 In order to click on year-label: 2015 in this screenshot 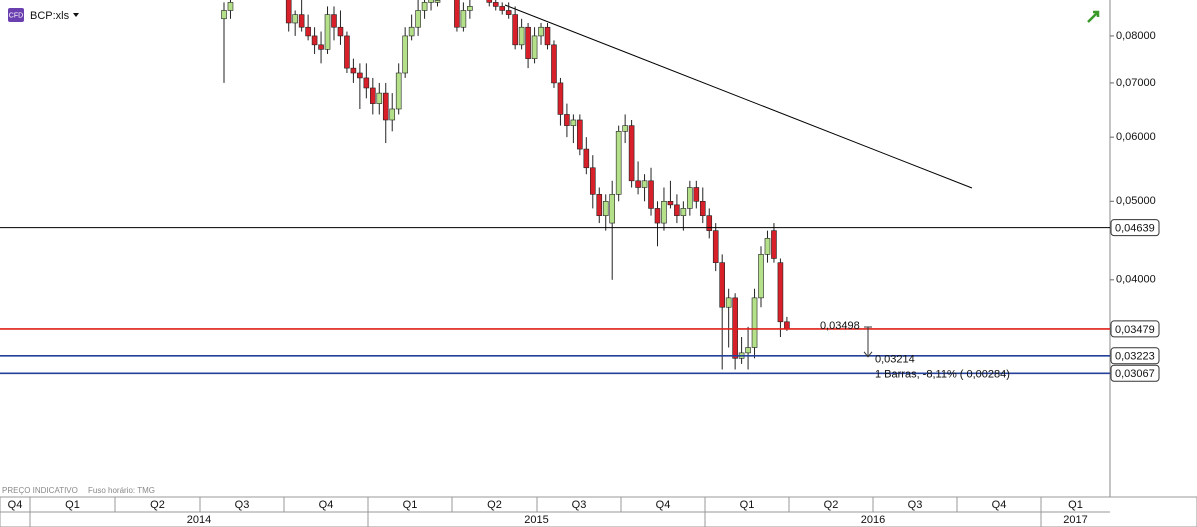, I will do `click(536, 520)`.